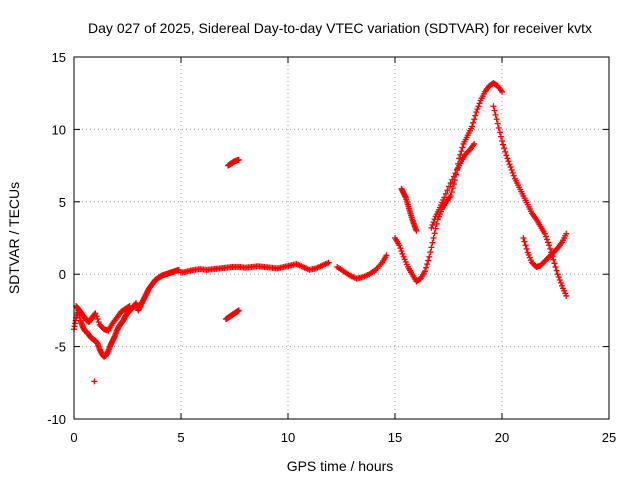  Describe the element at coordinates (56, 238) in the screenshot. I see `y-tick-labels: -10 -5 0 5 10 15` at that location.